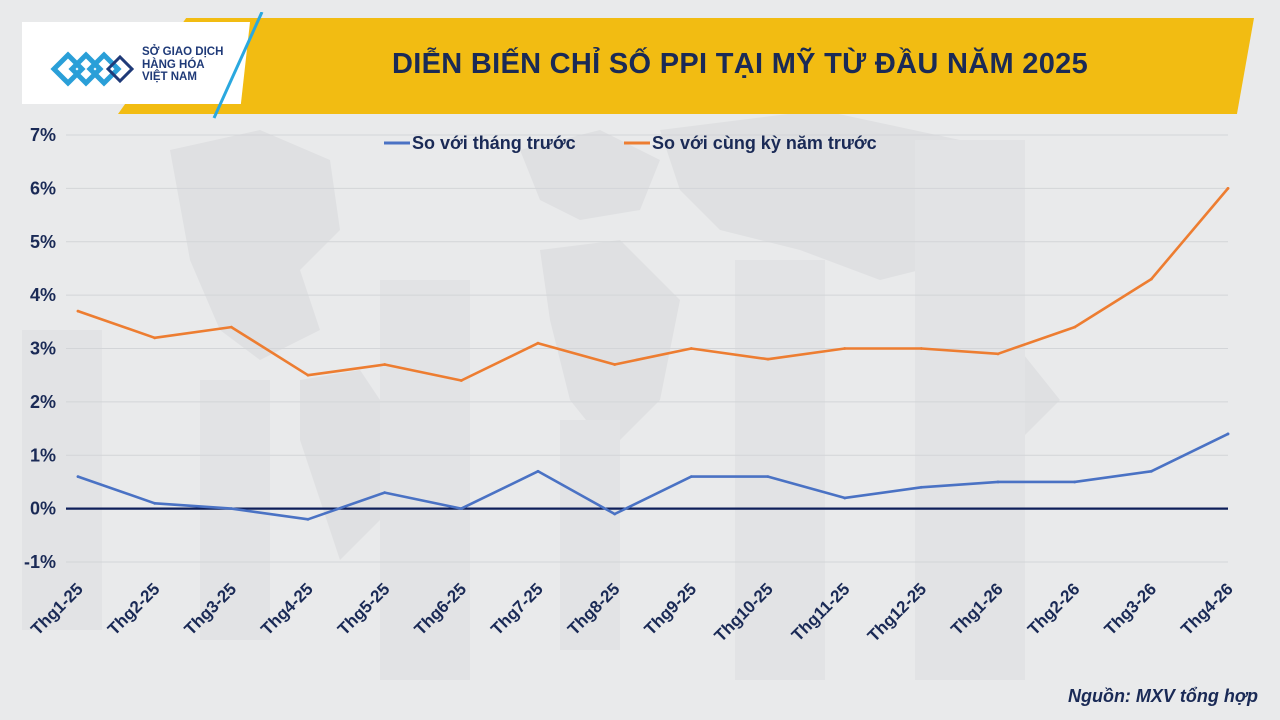 The image size is (1280, 720). Describe the element at coordinates (517, 609) in the screenshot. I see `x-tick-label: Thg7-25` at that location.